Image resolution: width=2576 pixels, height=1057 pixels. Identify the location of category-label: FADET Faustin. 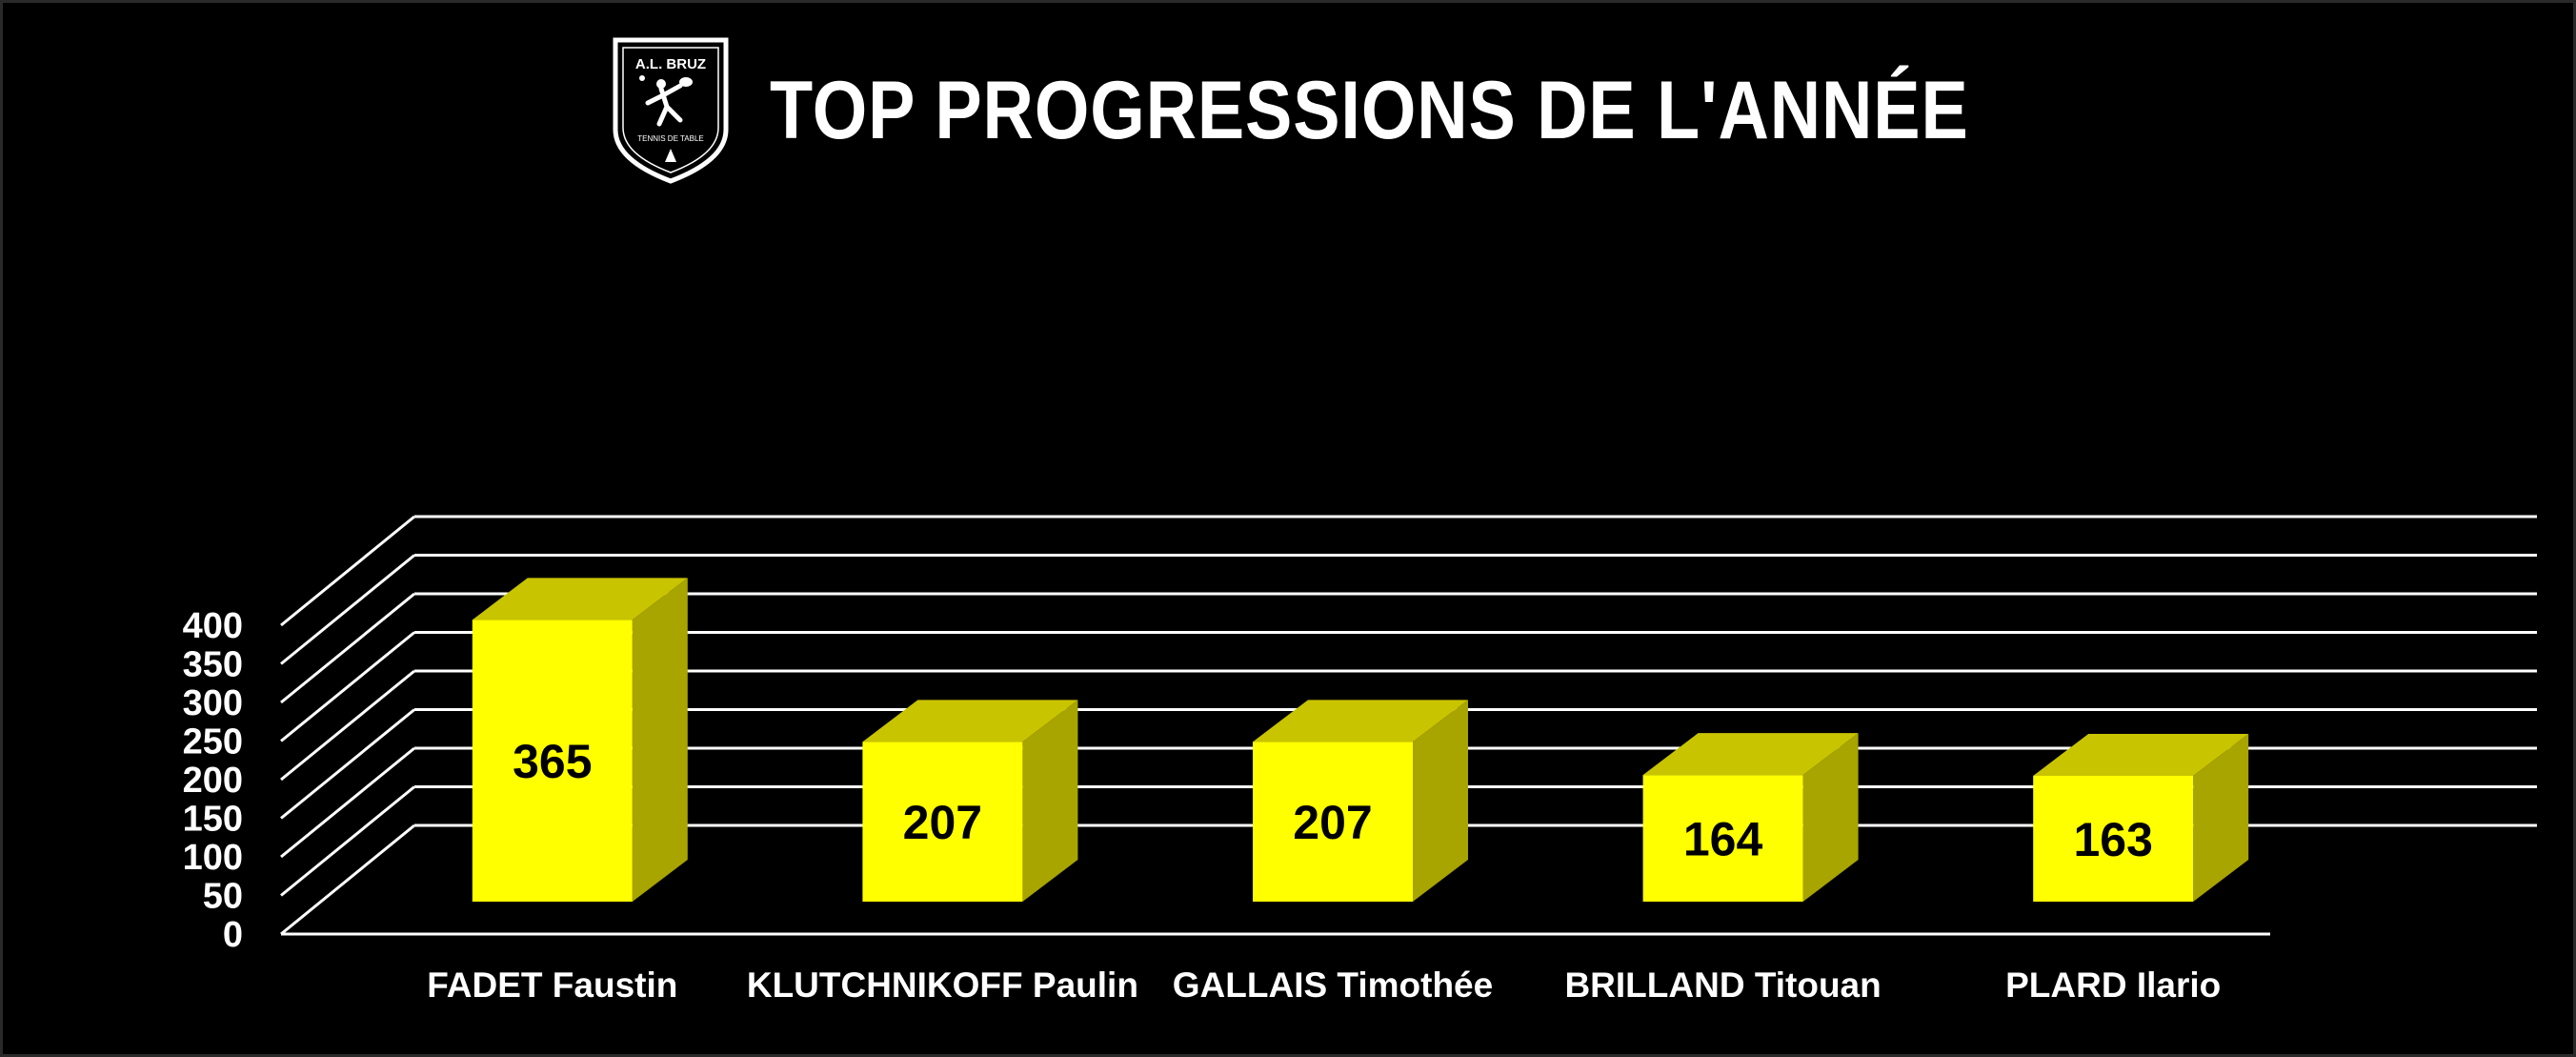
(552, 985).